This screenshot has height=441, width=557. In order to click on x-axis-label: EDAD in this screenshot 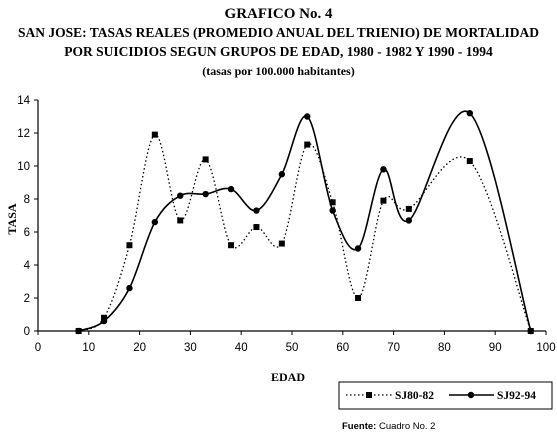, I will do `click(288, 377)`.